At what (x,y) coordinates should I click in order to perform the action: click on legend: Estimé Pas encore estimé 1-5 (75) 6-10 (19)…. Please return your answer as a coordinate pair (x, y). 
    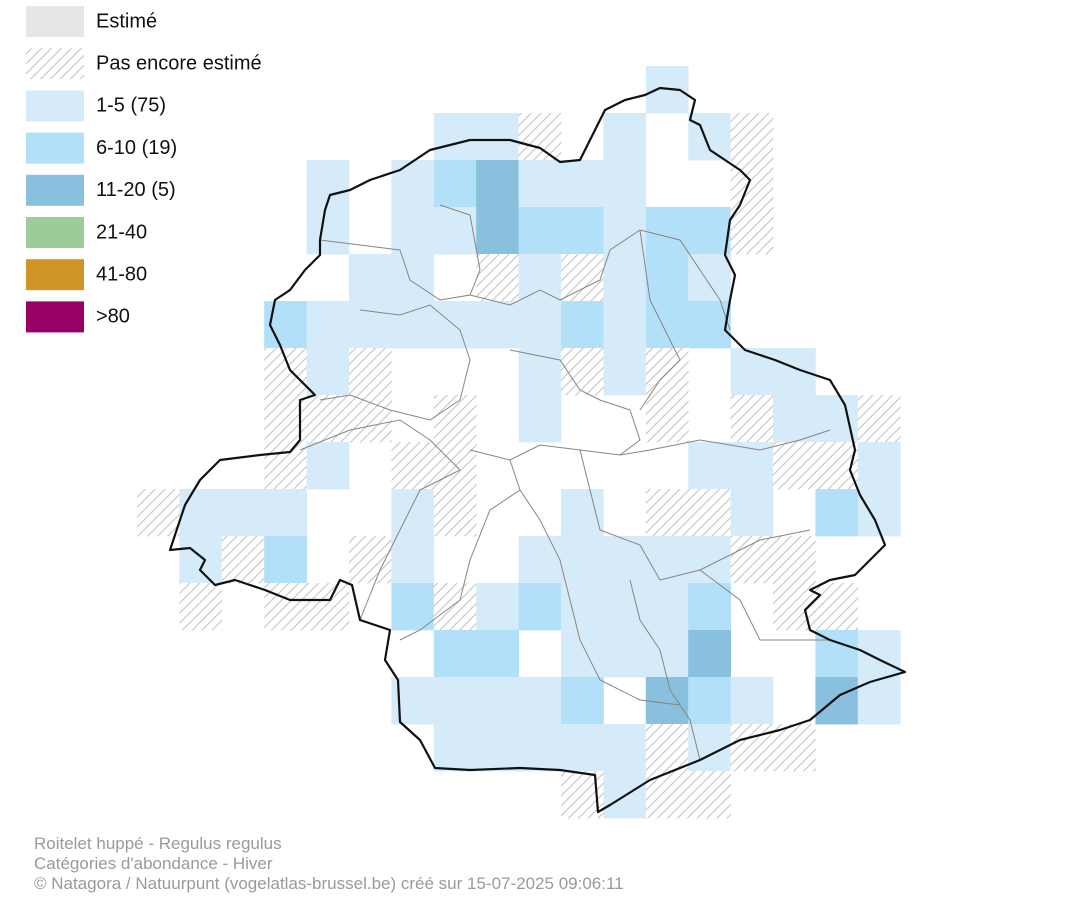
    Looking at the image, I should click on (144, 169).